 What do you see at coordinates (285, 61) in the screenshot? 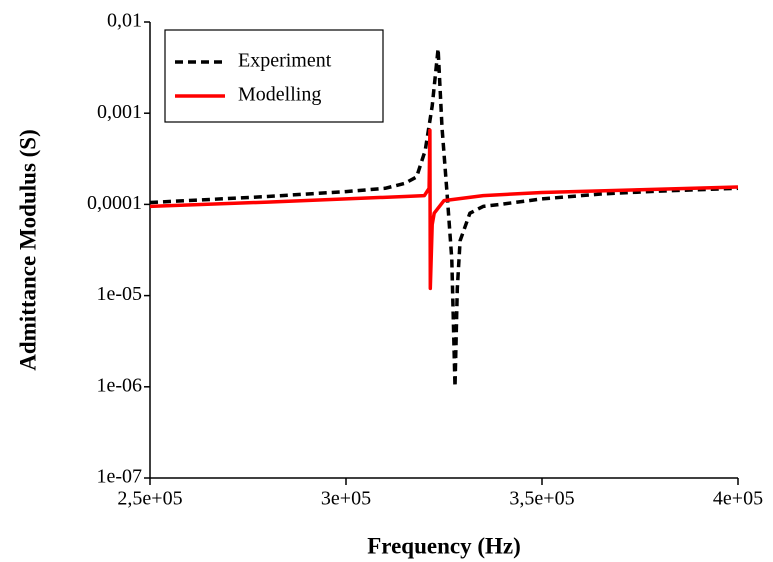
I see `legend-label: Experiment` at bounding box center [285, 61].